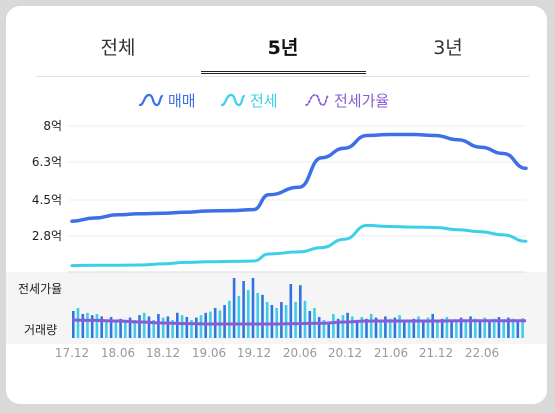  What do you see at coordinates (436, 353) in the screenshot?
I see `x-tick-label: 21.12` at bounding box center [436, 353].